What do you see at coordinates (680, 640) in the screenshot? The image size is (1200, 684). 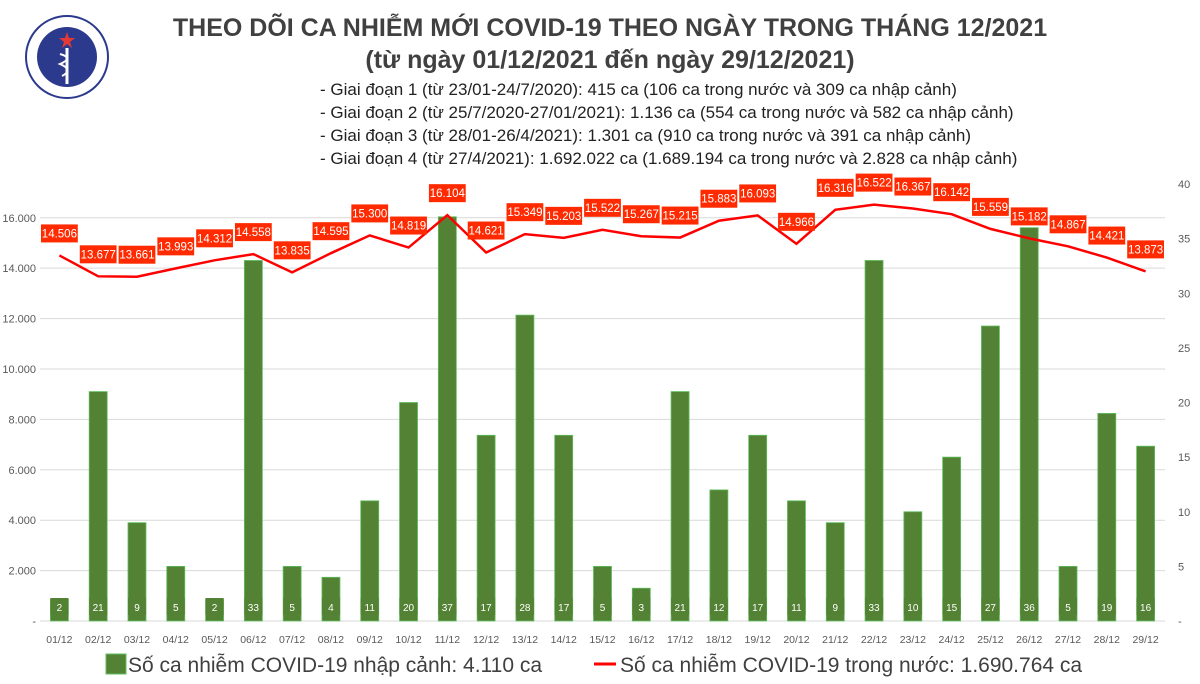 I see `x-tick-label: 17/12` at bounding box center [680, 640].